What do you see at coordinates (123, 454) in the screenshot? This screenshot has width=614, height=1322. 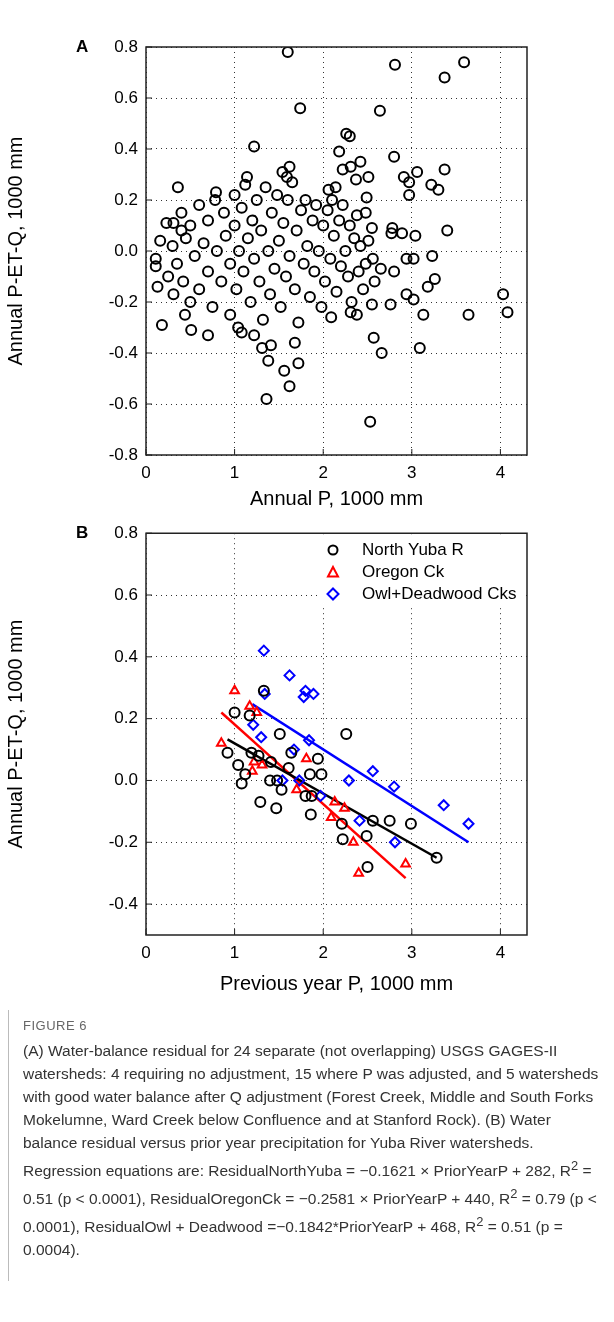 I see `y-tick-label: -0.8` at bounding box center [123, 454].